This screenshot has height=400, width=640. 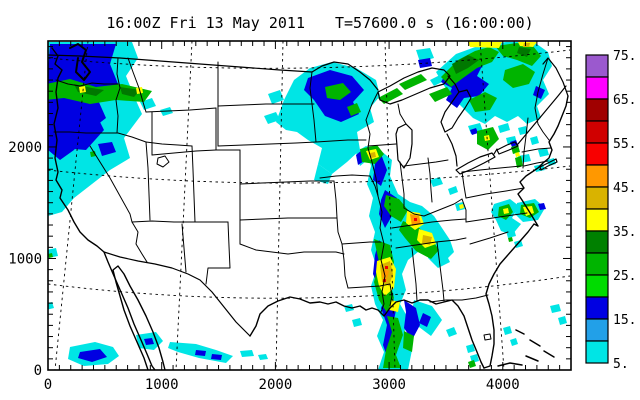 I want to click on y-axis-tick-label: 1000, so click(x=25, y=259).